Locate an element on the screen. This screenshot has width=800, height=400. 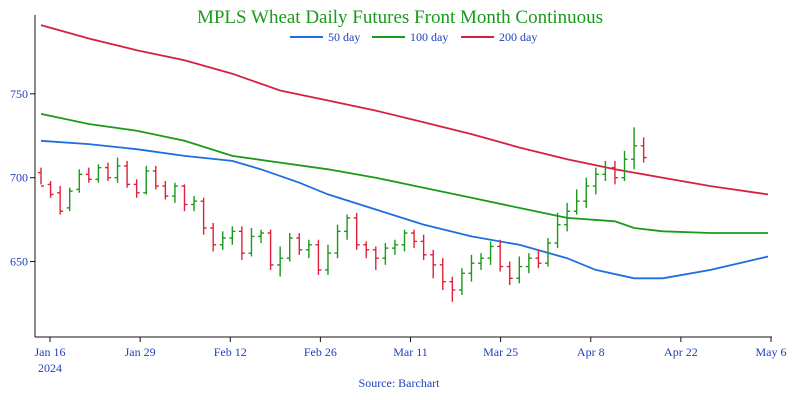
legend-200-day-label: 200 day is located at coordinates (518, 37).